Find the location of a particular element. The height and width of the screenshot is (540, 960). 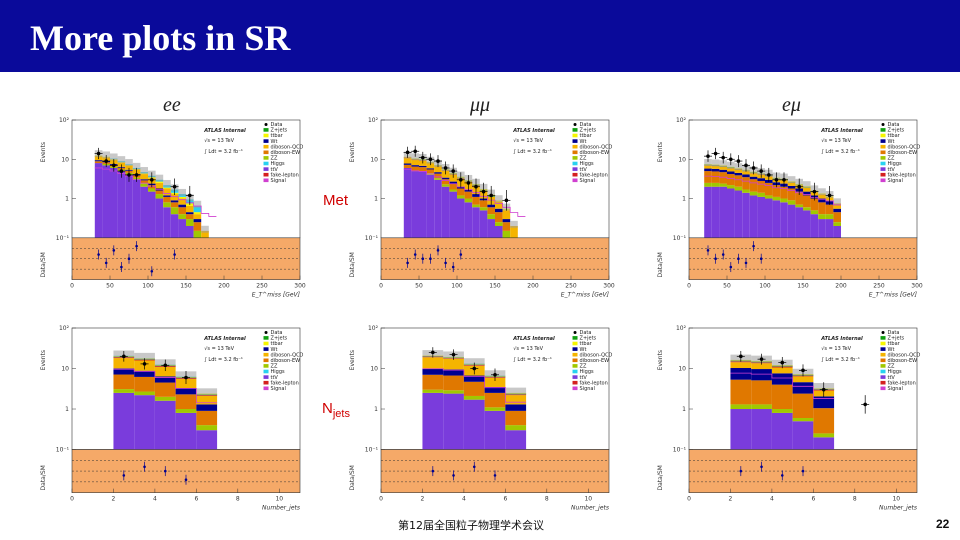

legend-entry: Signal is located at coordinates (278, 181).